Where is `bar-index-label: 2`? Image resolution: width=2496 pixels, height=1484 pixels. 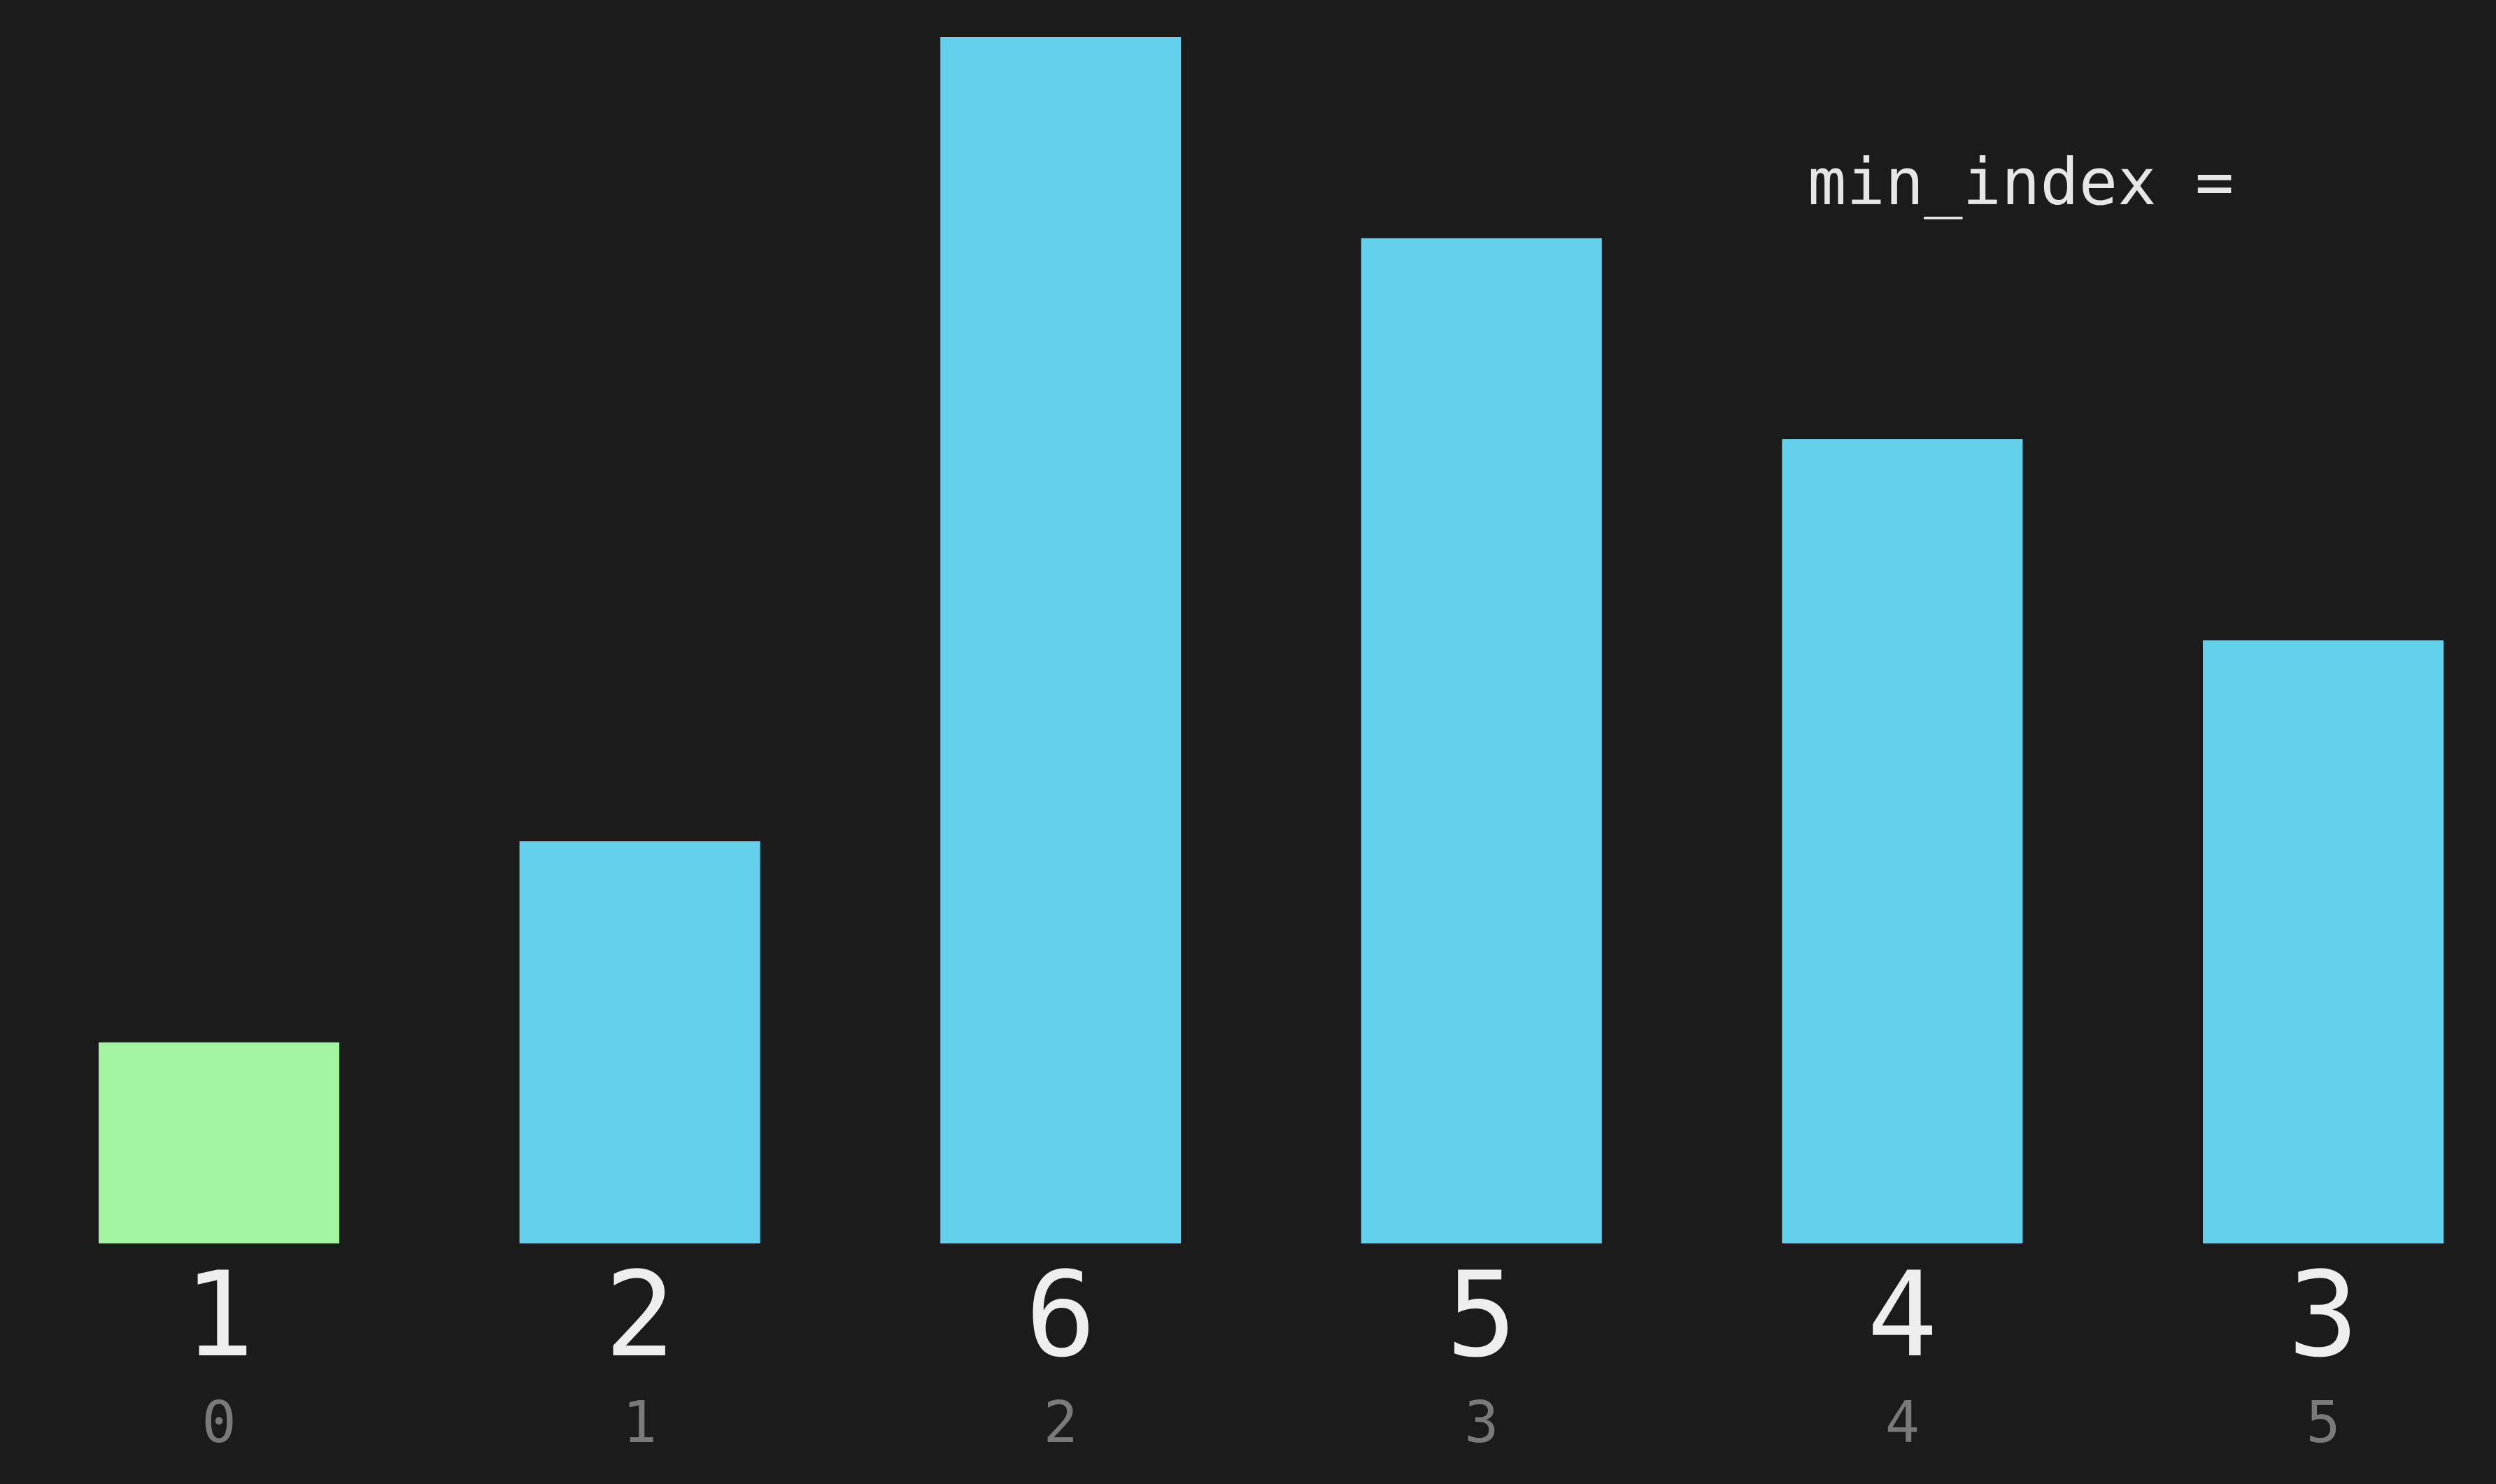
bar-index-label: 2 is located at coordinates (1061, 1423).